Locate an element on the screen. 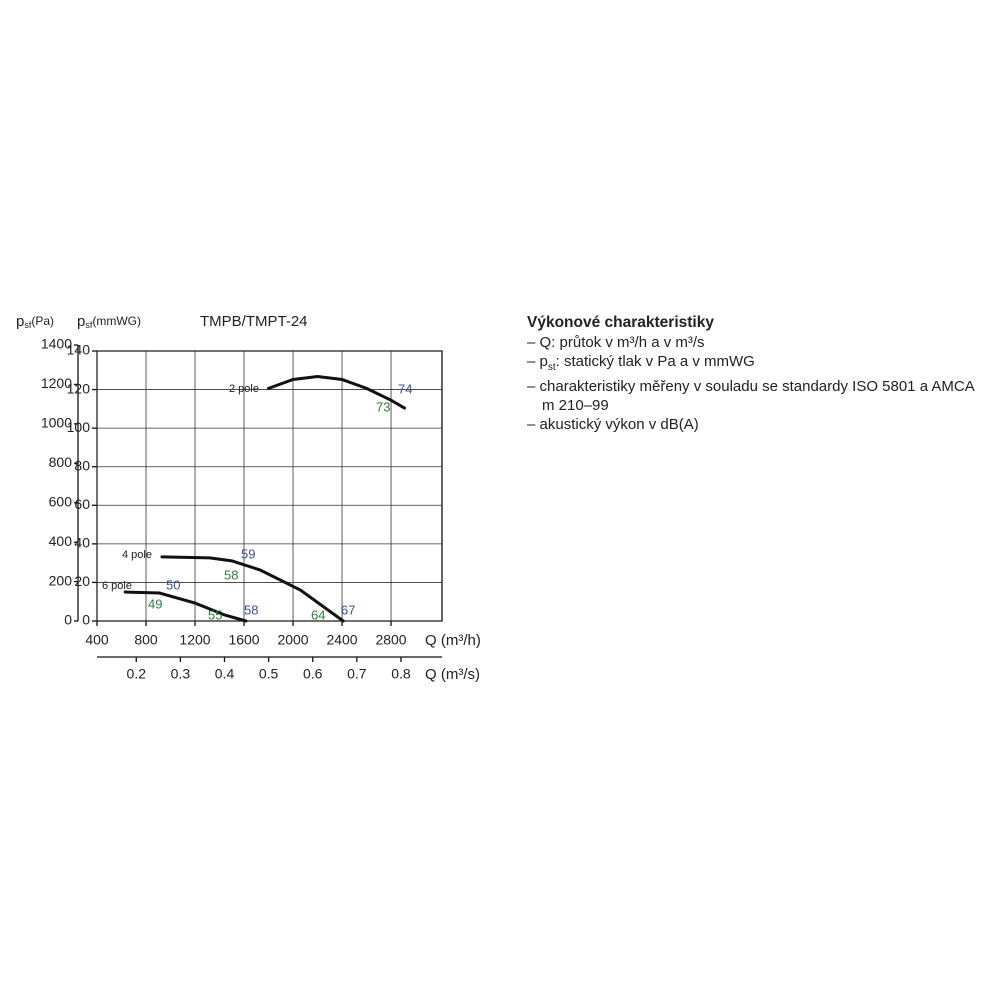 This screenshot has width=1000, height=1000. axis-label: psf(Pa) is located at coordinates (35, 321).